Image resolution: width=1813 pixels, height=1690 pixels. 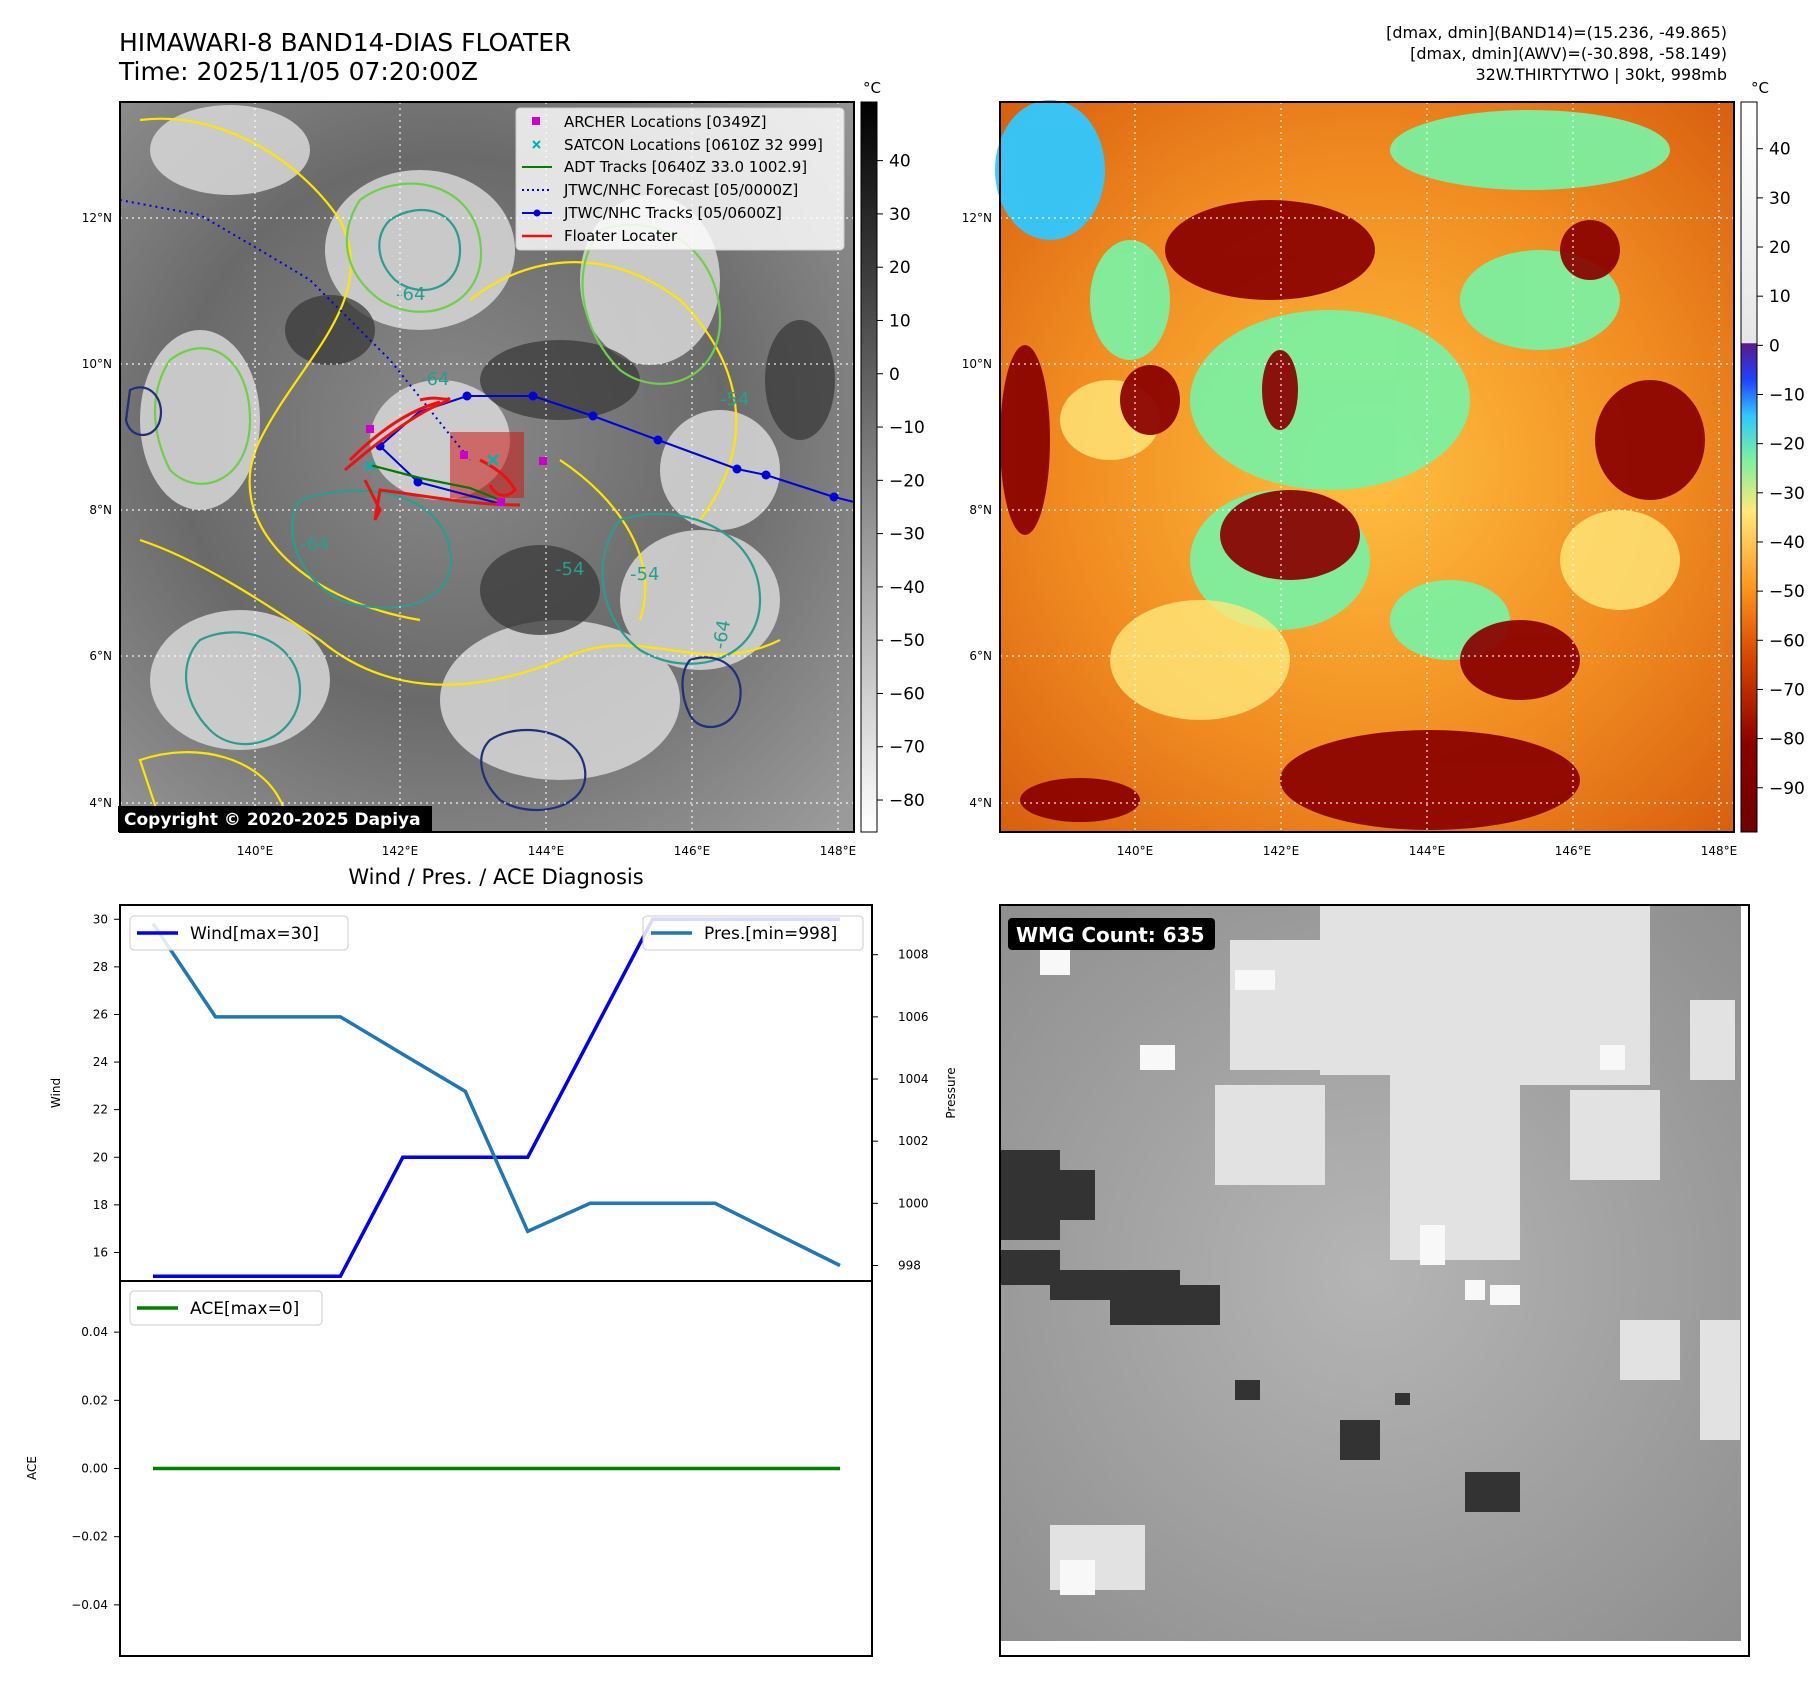 I want to click on wind-tick-label: 22, so click(x=100, y=1110).